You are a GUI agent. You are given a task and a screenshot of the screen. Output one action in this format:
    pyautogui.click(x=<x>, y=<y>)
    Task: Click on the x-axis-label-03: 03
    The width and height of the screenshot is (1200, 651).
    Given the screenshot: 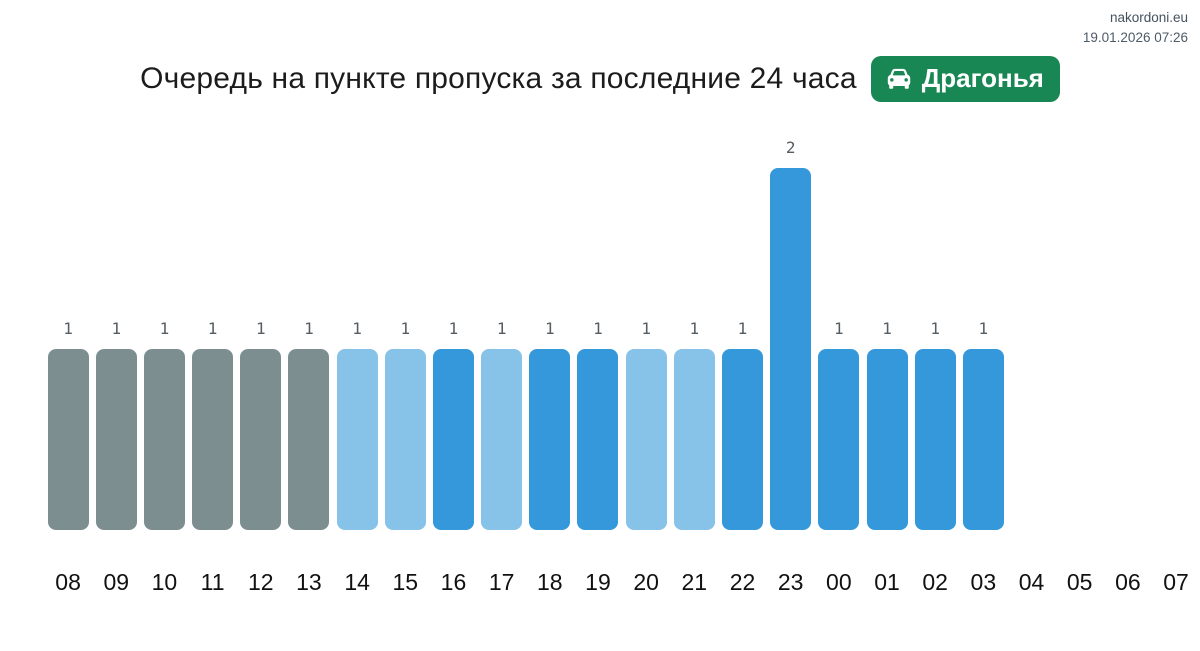 What is the action you would take?
    pyautogui.click(x=983, y=582)
    